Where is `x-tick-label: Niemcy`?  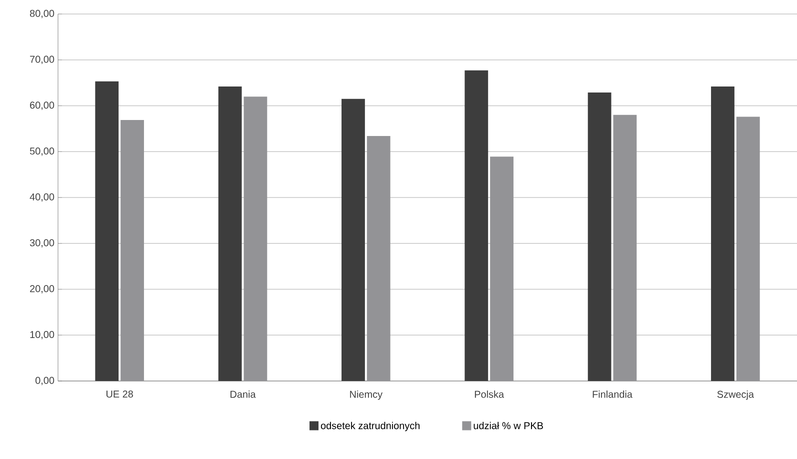 x-tick-label: Niemcy is located at coordinates (366, 395).